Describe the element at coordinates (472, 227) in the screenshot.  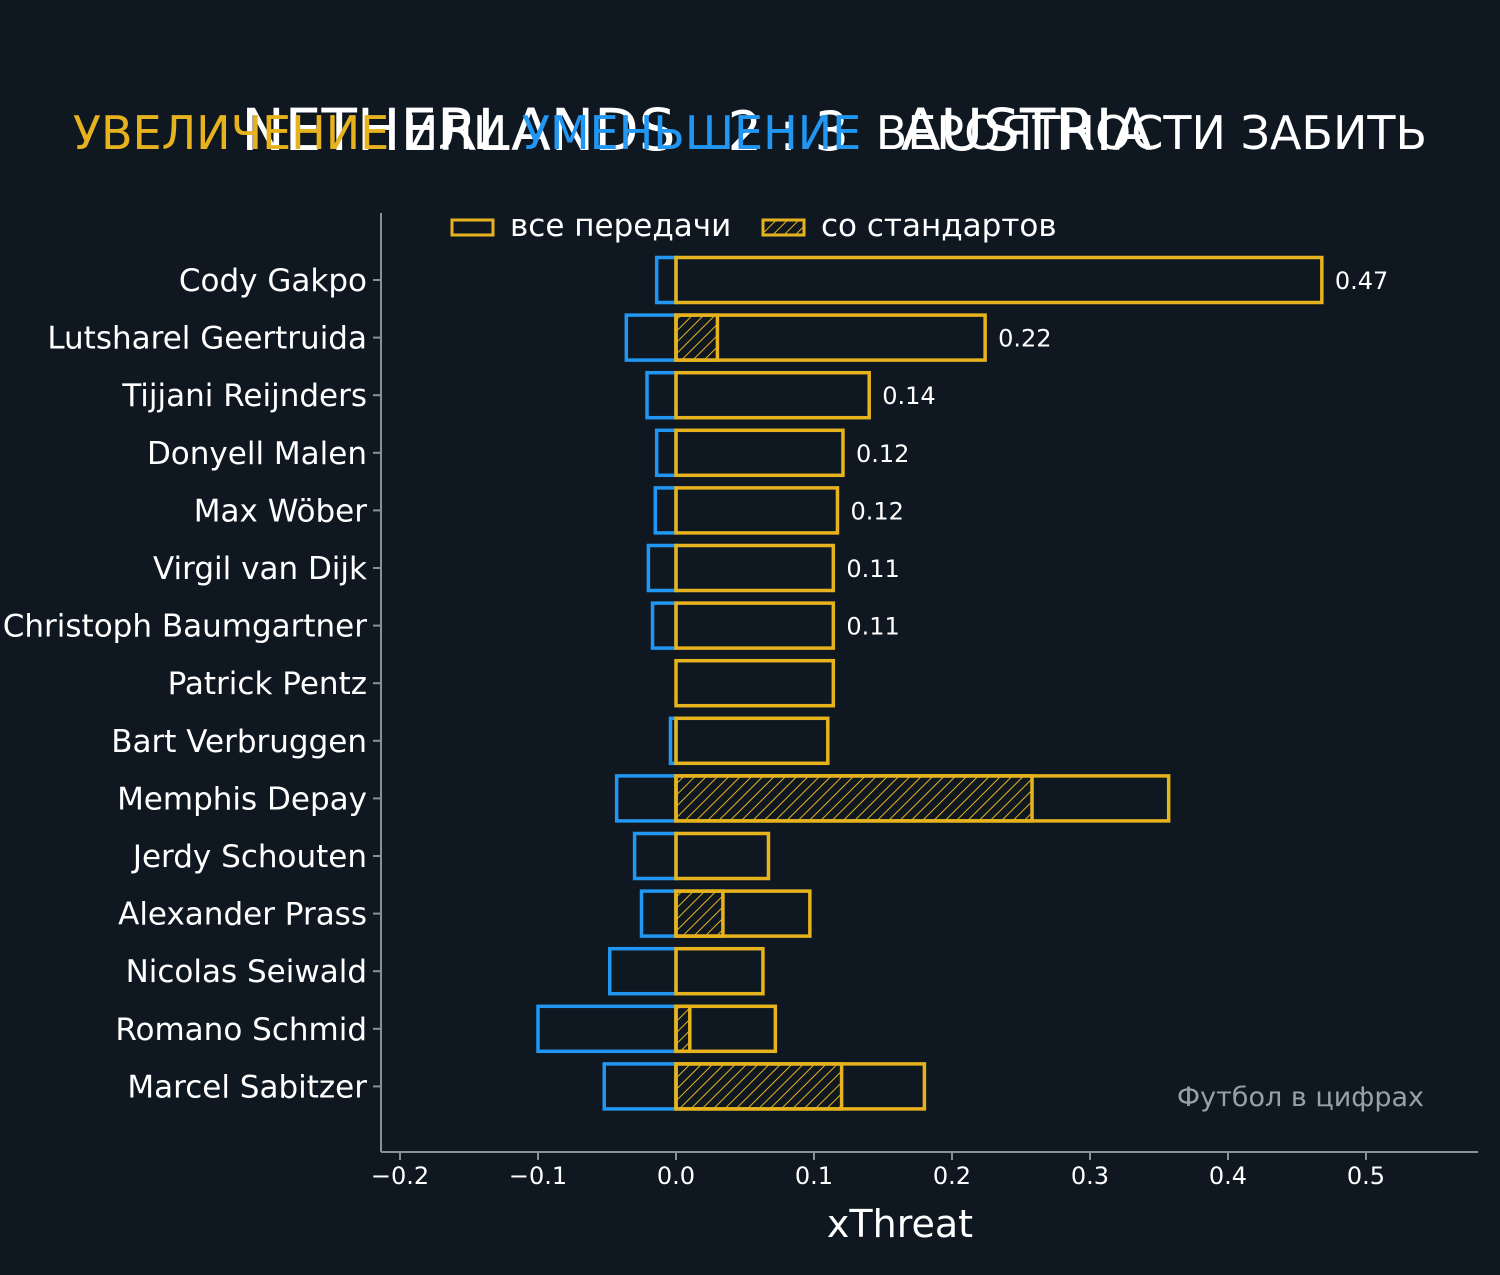
I see `legend-swatch-outline` at that location.